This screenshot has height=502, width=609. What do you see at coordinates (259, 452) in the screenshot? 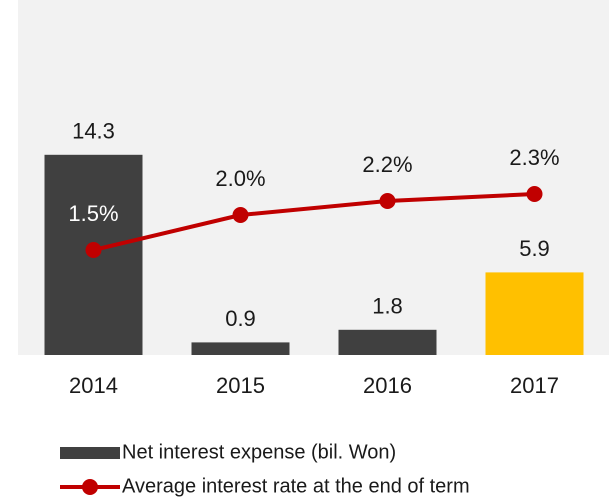
I see `legend-label: Net interest expense (bil. Won)` at bounding box center [259, 452].